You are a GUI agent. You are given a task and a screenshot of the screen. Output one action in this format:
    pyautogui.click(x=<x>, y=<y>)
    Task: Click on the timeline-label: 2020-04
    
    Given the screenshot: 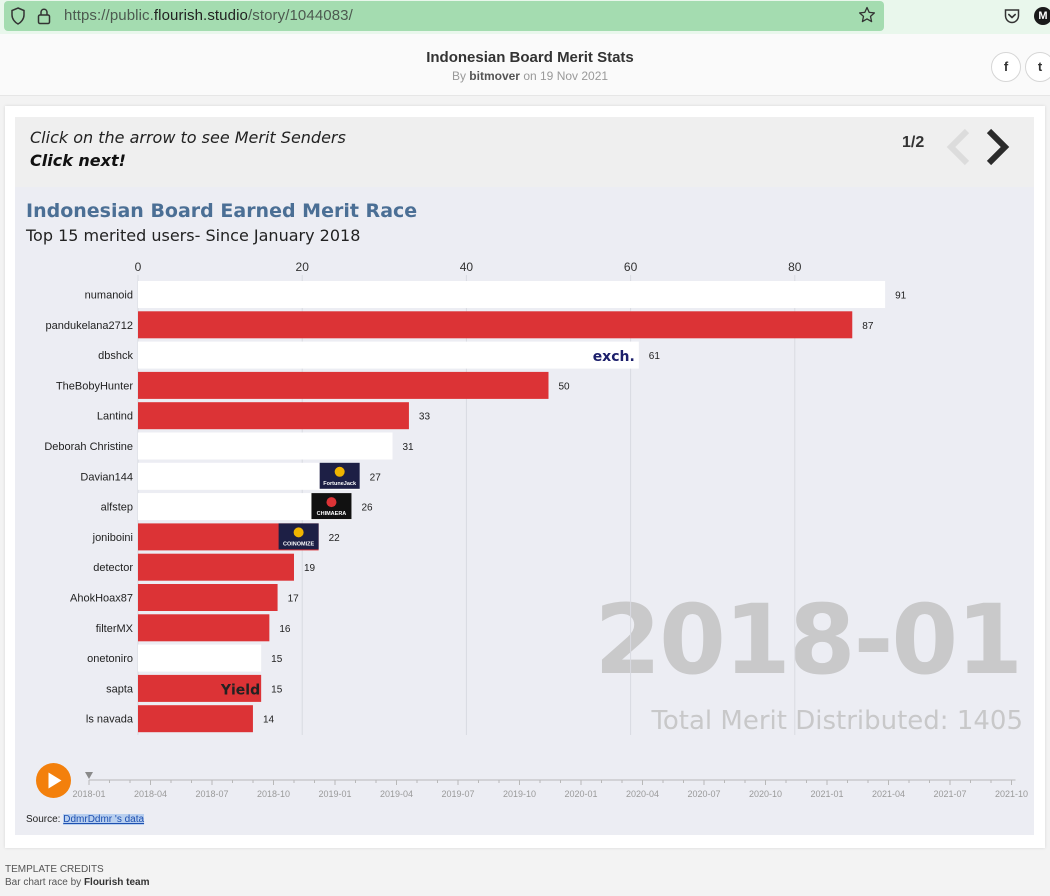 What is the action you would take?
    pyautogui.click(x=642, y=794)
    